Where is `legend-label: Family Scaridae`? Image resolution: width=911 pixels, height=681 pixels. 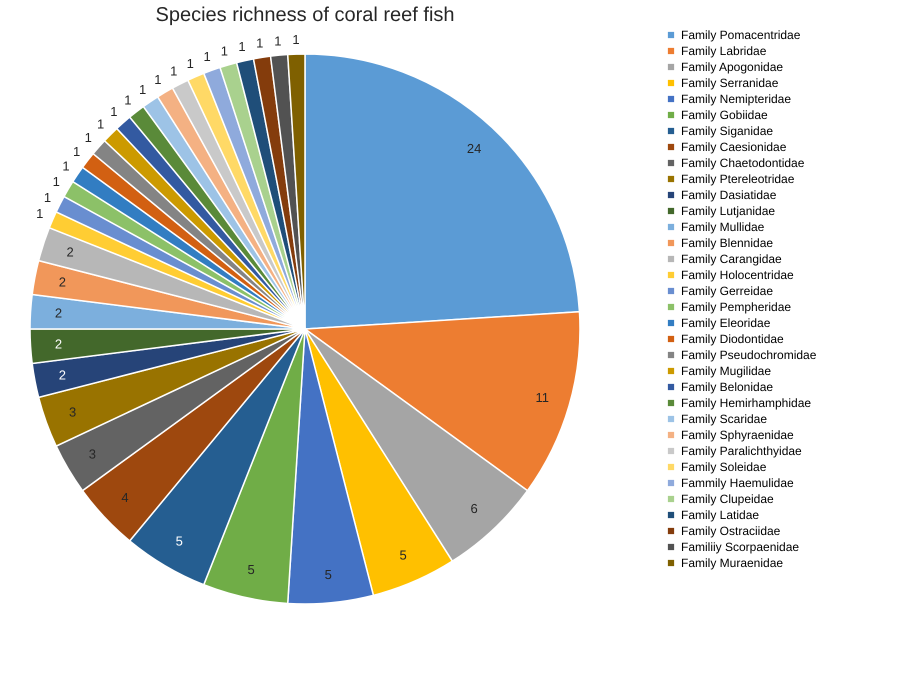 legend-label: Family Scaridae is located at coordinates (724, 419).